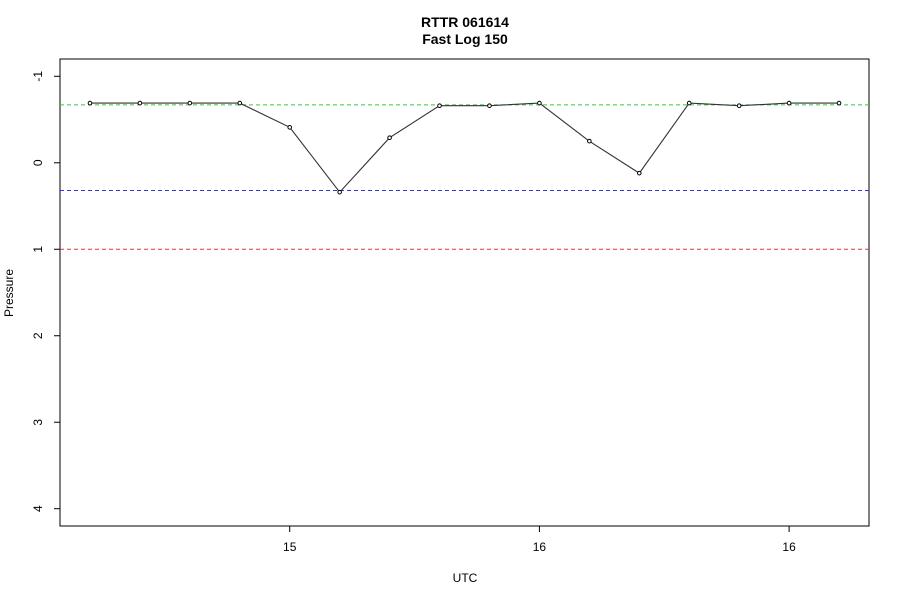 This screenshot has width=900, height=600. What do you see at coordinates (465, 22) in the screenshot?
I see `chart-title: RTTR 061614` at bounding box center [465, 22].